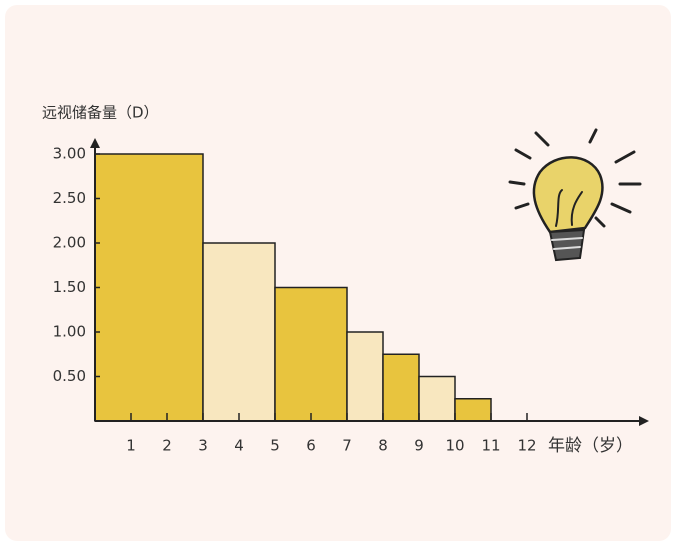 Image resolution: width=676 pixels, height=550 pixels. I want to click on x-tick-label: 2, so click(167, 446).